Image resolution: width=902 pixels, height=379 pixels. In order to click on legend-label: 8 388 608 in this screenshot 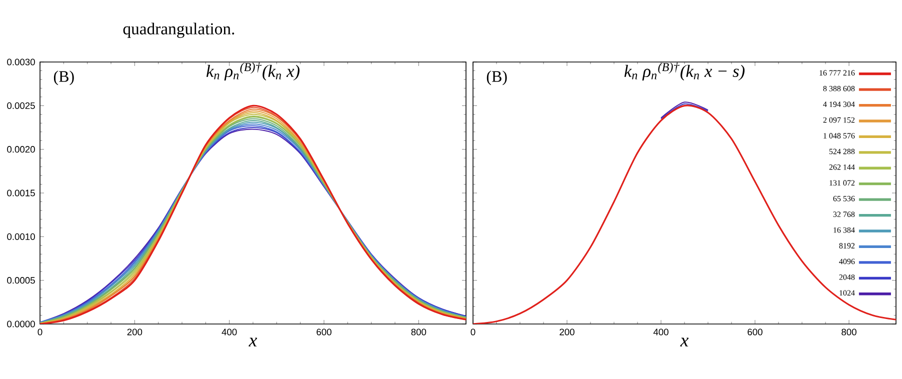, I will do `click(839, 89)`.